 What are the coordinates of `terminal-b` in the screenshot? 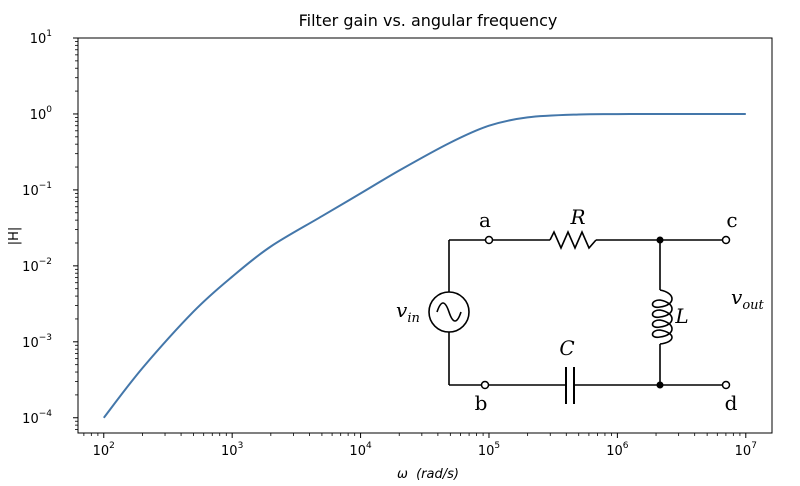 It's located at (485, 385).